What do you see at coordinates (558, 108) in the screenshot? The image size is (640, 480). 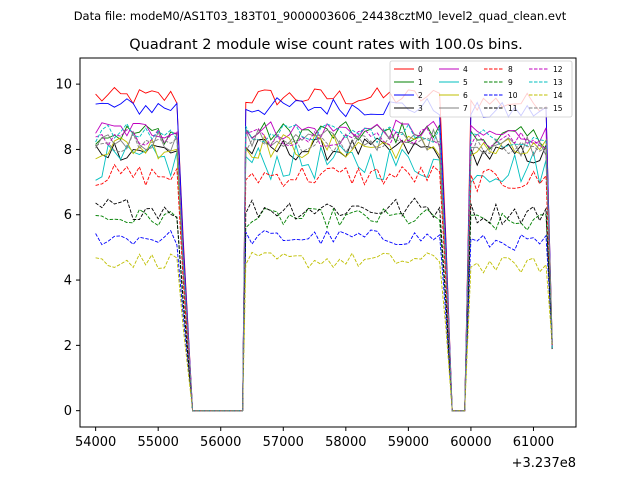 I see `legend-label: 15` at bounding box center [558, 108].